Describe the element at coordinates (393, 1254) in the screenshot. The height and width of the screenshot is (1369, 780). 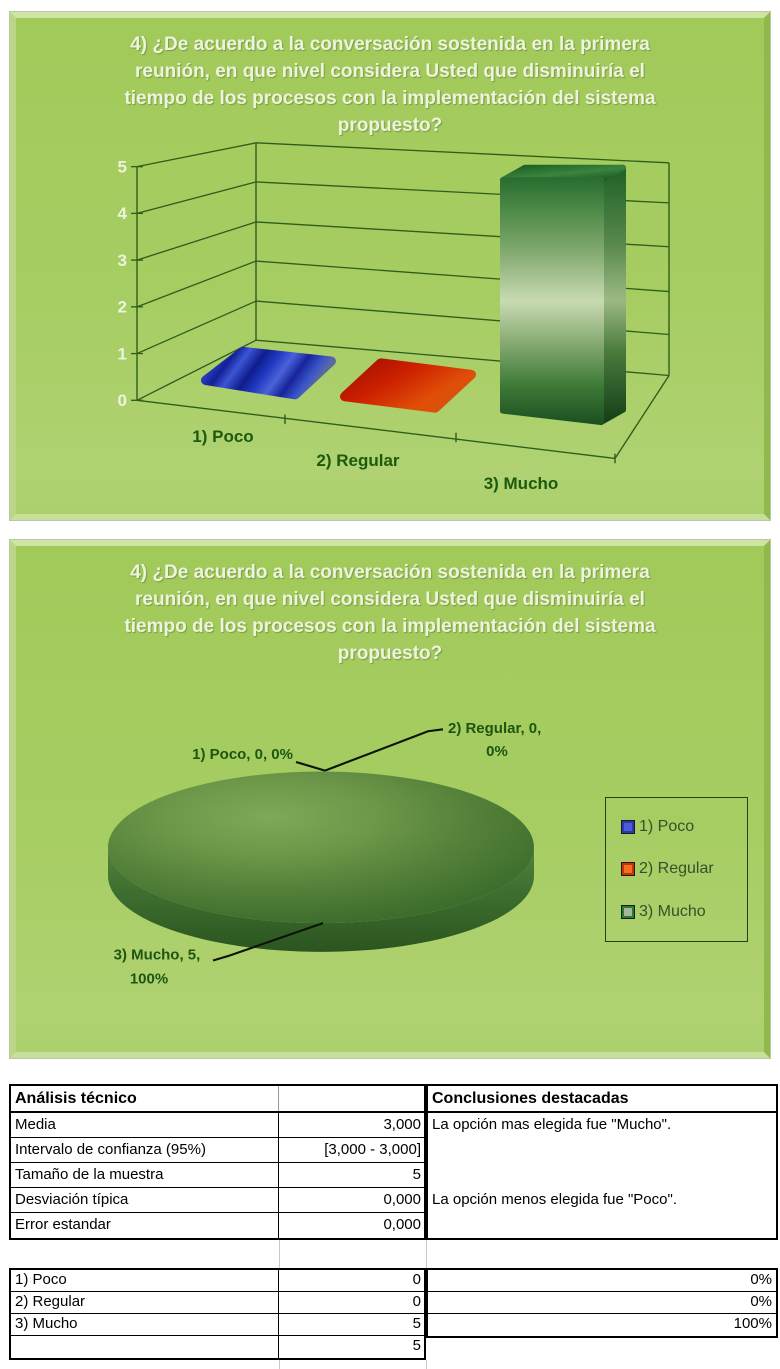
I see `spreadsheet-gap-row` at that location.